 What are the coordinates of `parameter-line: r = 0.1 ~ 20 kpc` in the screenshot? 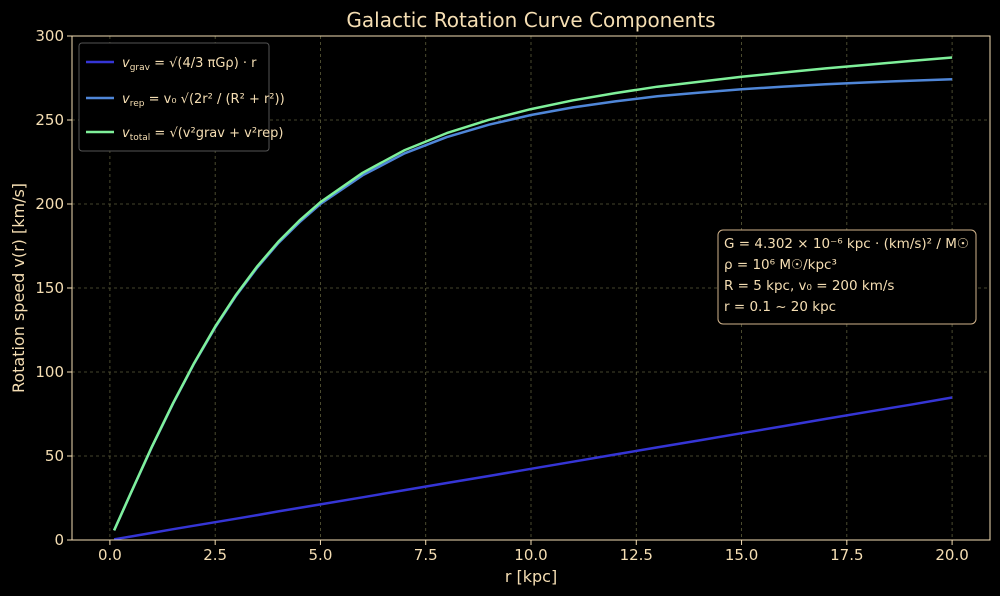 It's located at (780, 307).